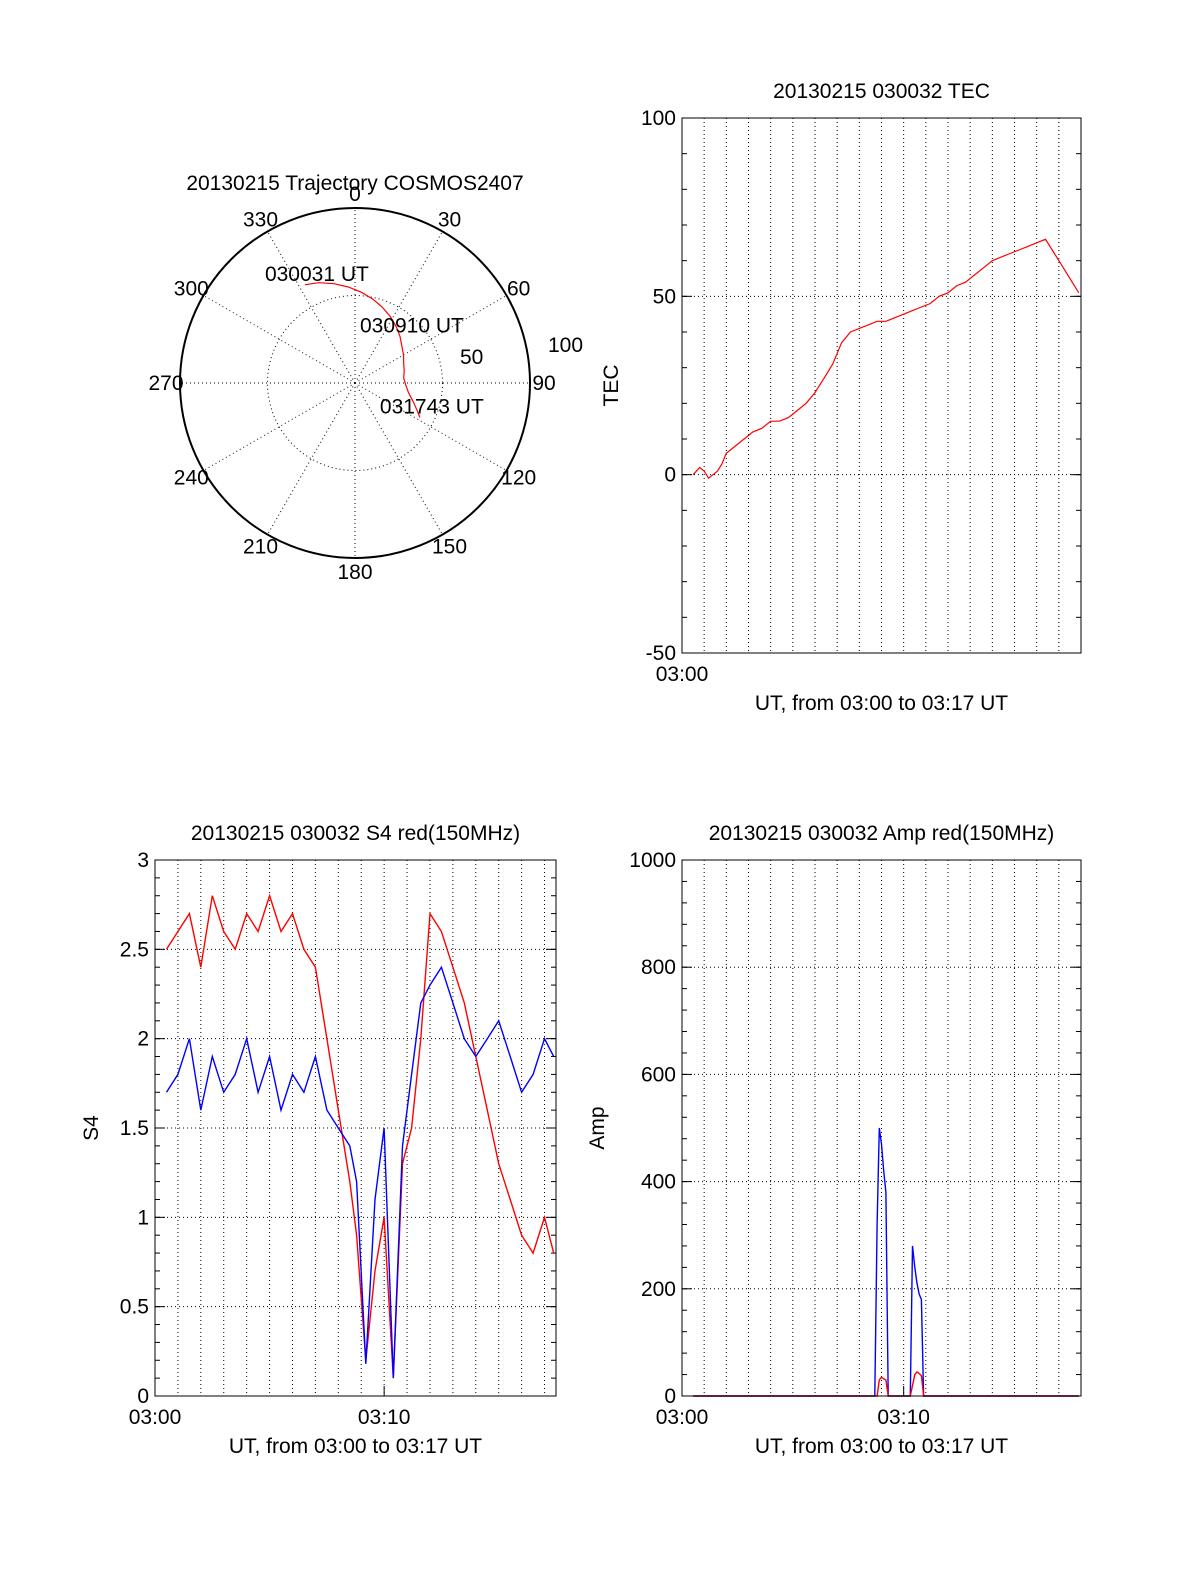 The height and width of the screenshot is (1575, 1200). What do you see at coordinates (143, 1217) in the screenshot?
I see `y-tick-label: 1` at bounding box center [143, 1217].